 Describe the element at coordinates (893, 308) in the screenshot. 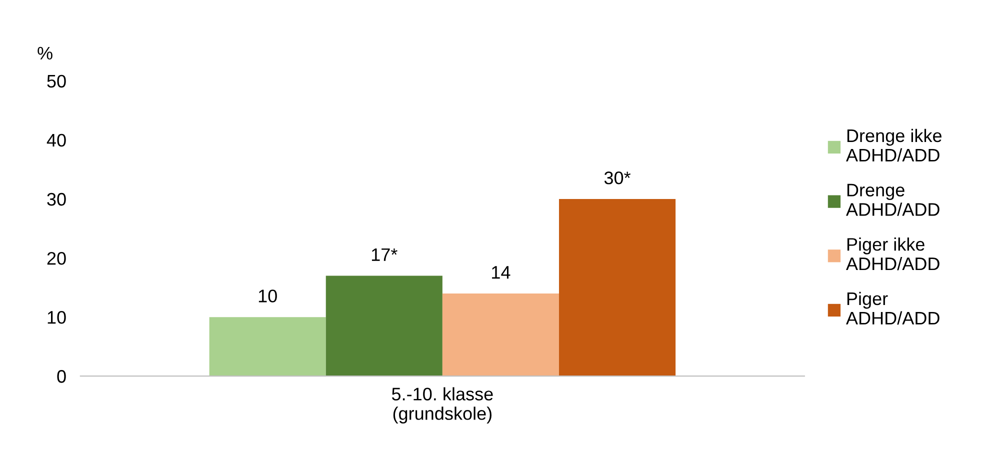

I see `legend-label: Piger ADHD/ADD` at that location.